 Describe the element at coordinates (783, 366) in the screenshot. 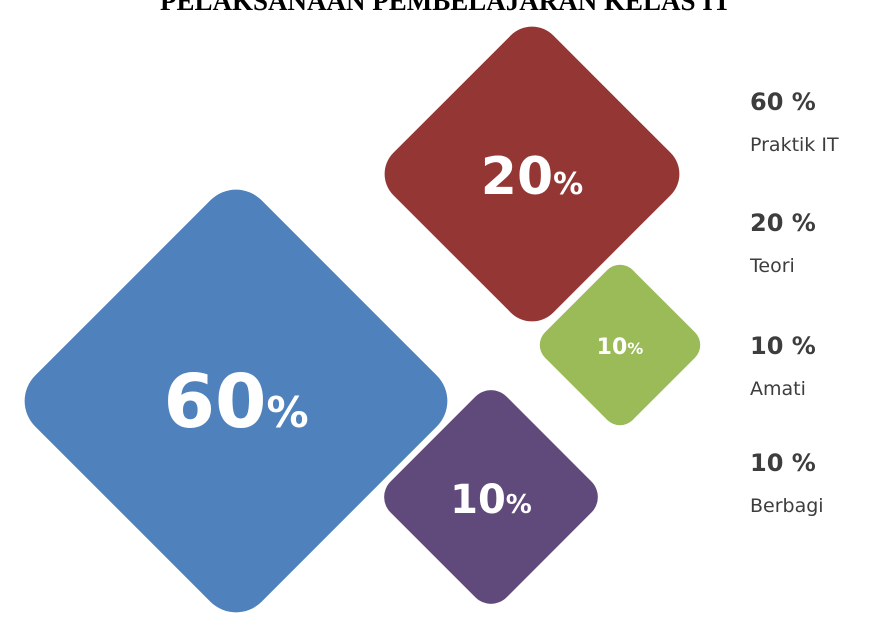

I see `legend-item: 10 % Amati` at that location.